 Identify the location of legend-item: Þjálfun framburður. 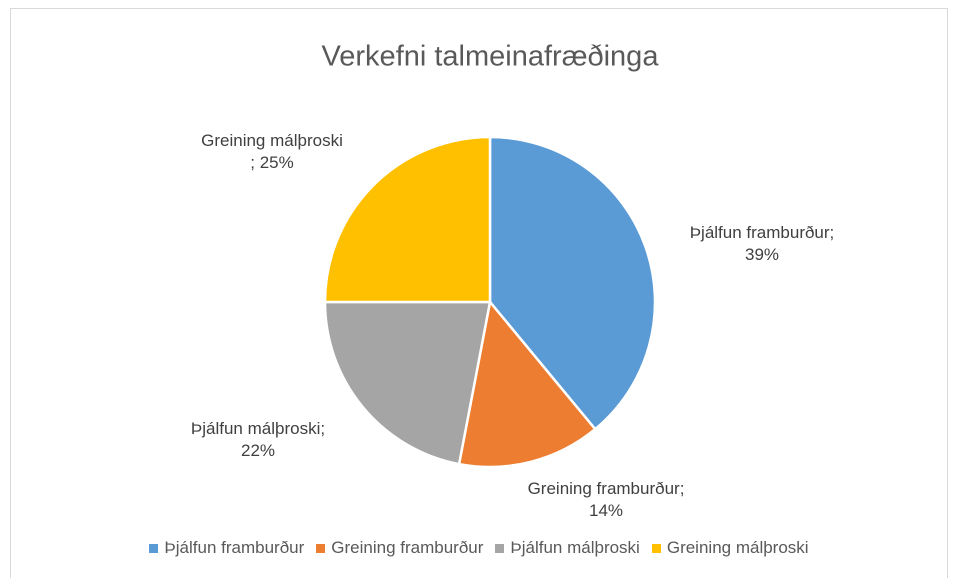
(226, 548).